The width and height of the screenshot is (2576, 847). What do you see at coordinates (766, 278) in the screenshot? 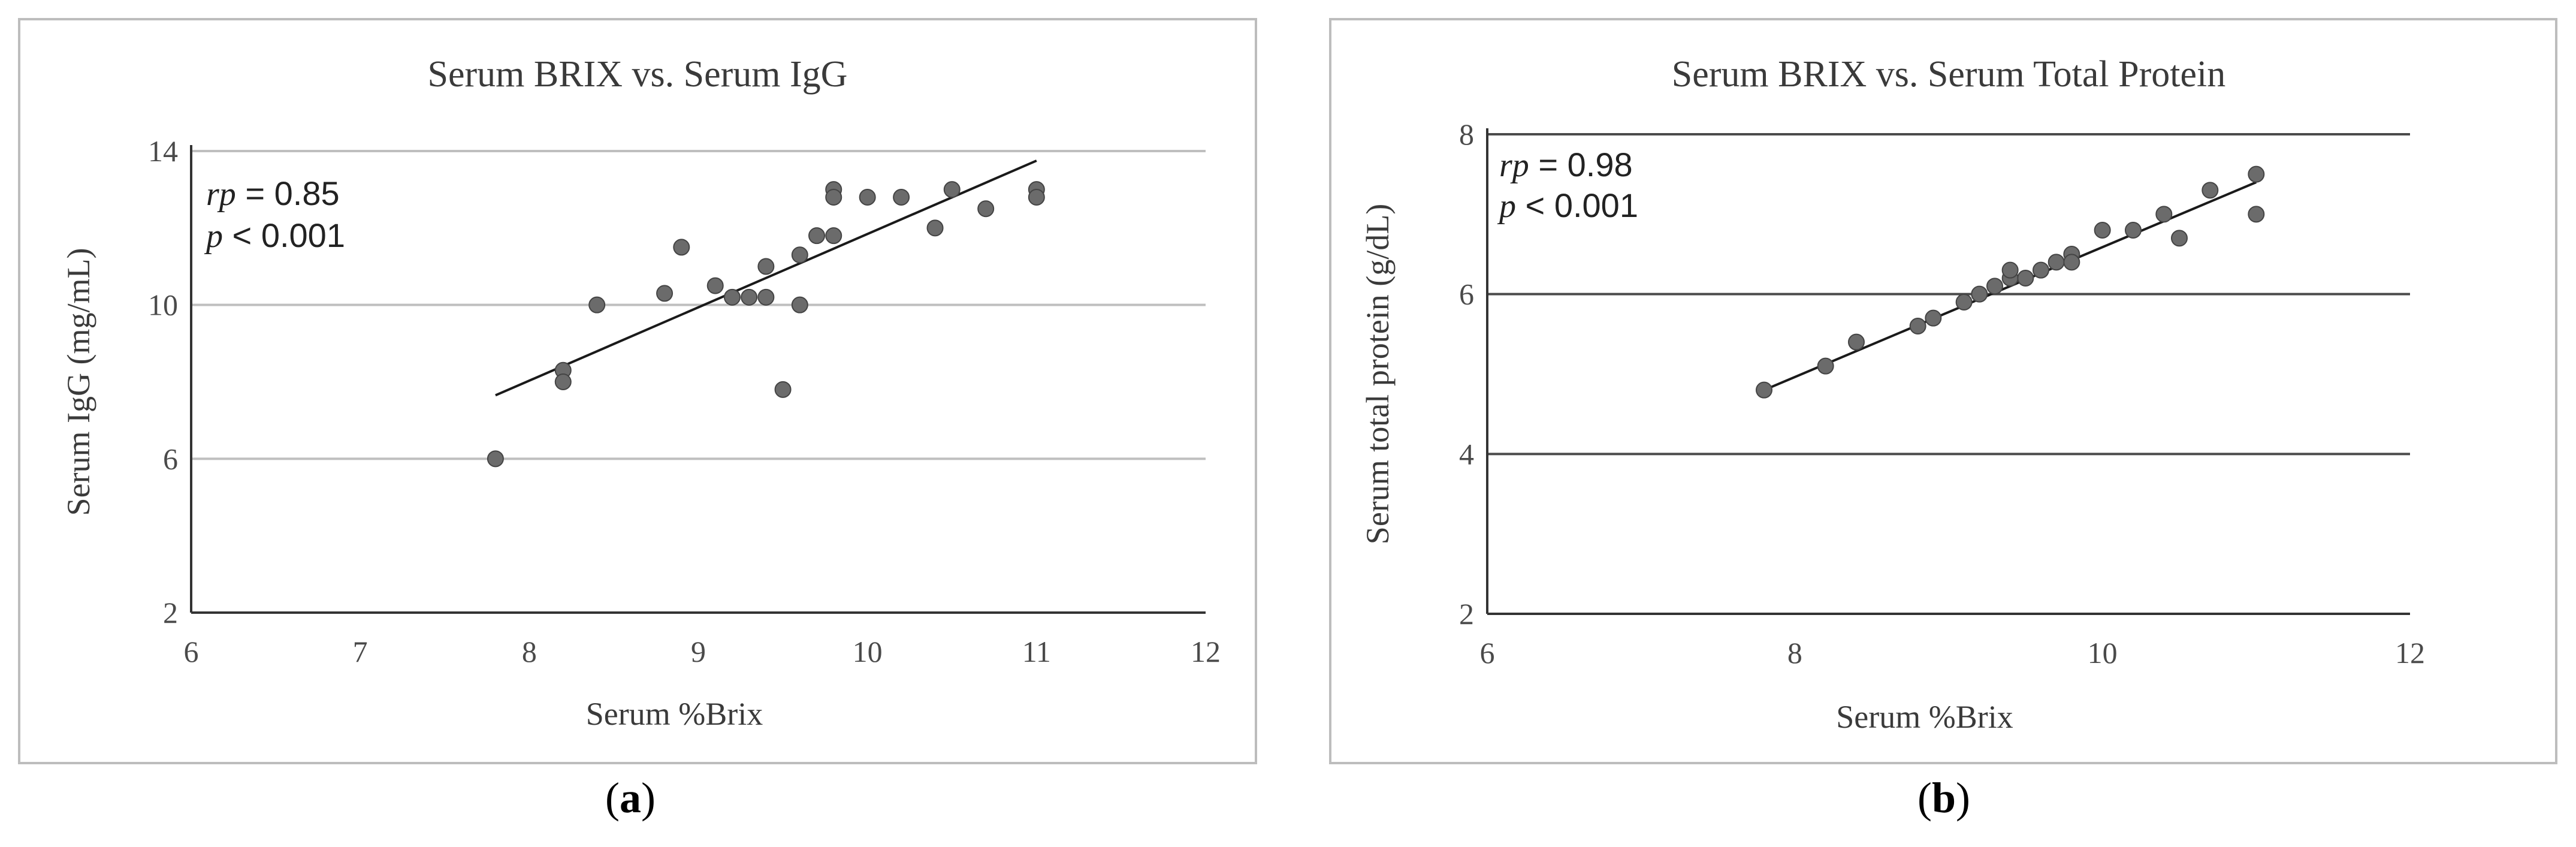
I see `trendline` at bounding box center [766, 278].